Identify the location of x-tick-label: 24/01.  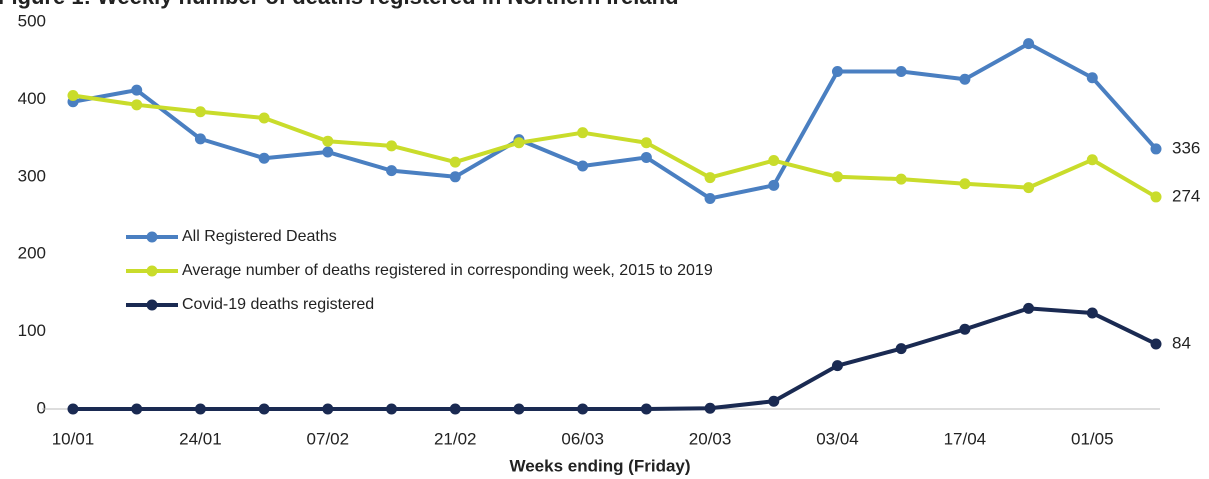
(200, 438).